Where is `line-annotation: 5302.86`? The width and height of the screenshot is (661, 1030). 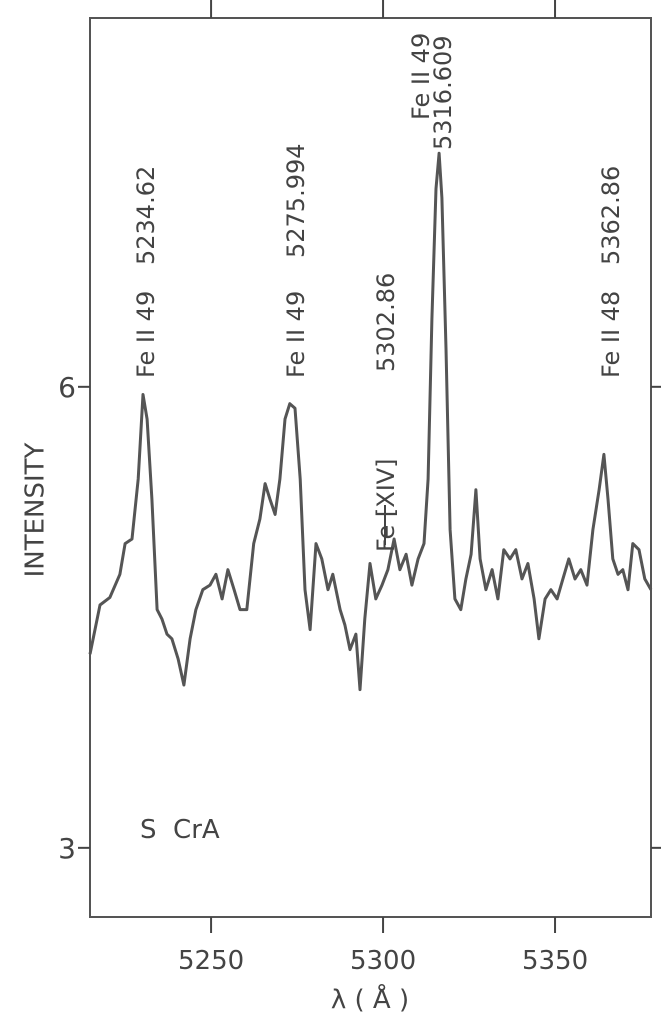 line-annotation: 5302.86 is located at coordinates (386, 322).